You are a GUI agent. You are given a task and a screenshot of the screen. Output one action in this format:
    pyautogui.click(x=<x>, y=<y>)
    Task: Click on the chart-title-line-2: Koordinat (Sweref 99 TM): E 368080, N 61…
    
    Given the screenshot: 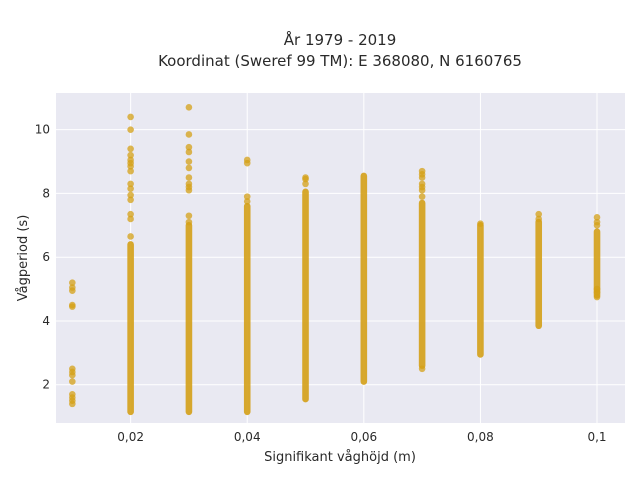 What is the action you would take?
    pyautogui.click(x=340, y=61)
    